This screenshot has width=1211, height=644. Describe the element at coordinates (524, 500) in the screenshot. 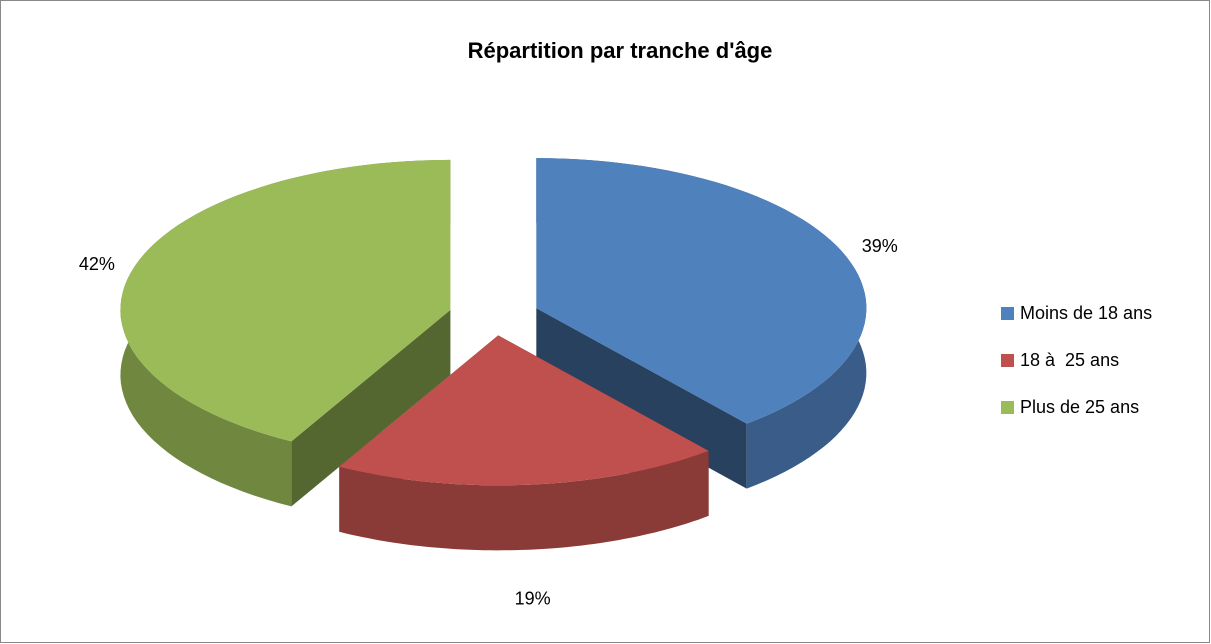

I see `slice-side` at that location.